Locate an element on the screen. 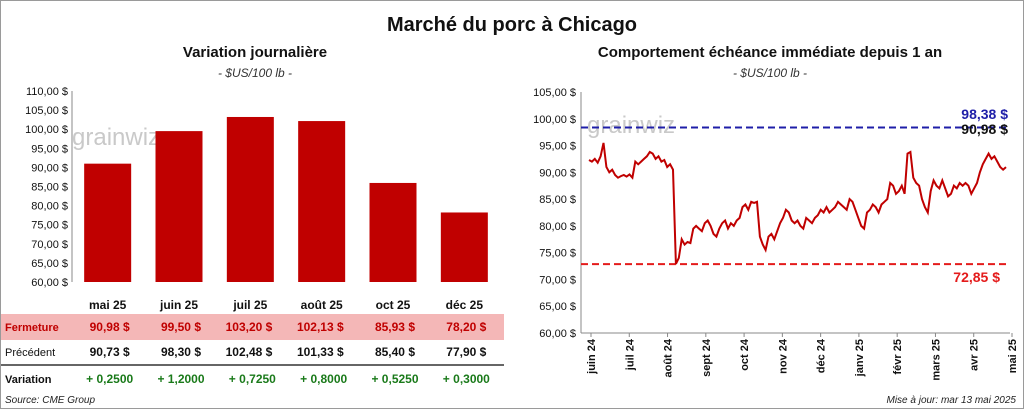 This screenshot has width=1024, height=409. variation-value: + 0,3000 is located at coordinates (466, 379).